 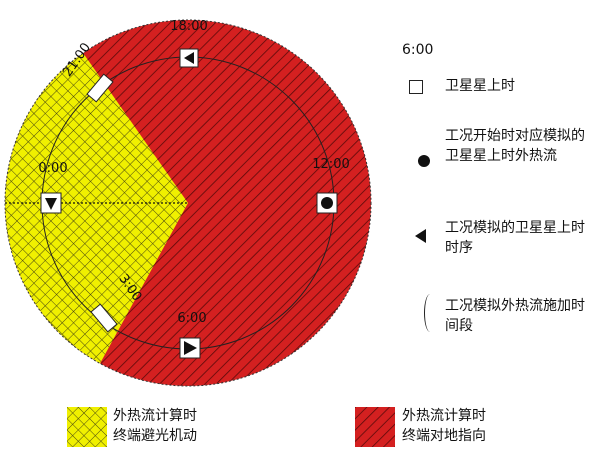 What do you see at coordinates (418, 50) in the screenshot?
I see `legend-title: 6:00` at bounding box center [418, 50].